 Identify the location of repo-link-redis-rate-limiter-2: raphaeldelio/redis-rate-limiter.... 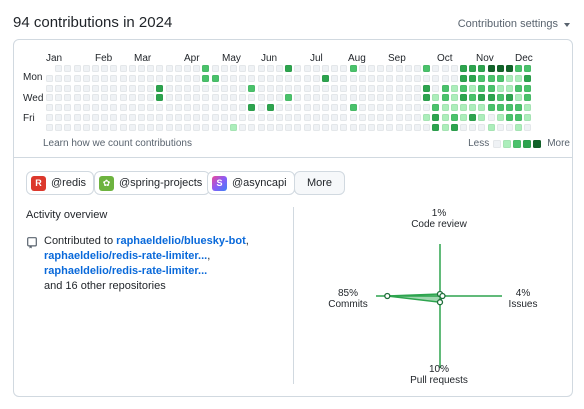
(126, 271).